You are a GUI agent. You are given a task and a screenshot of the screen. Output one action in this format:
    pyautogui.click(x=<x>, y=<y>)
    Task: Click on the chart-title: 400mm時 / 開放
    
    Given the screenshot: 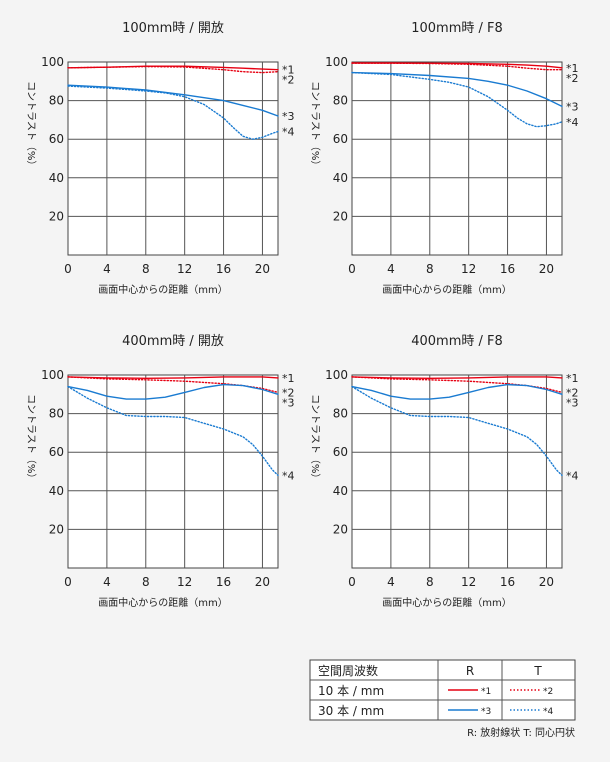 What is the action you would take?
    pyautogui.click(x=173, y=341)
    